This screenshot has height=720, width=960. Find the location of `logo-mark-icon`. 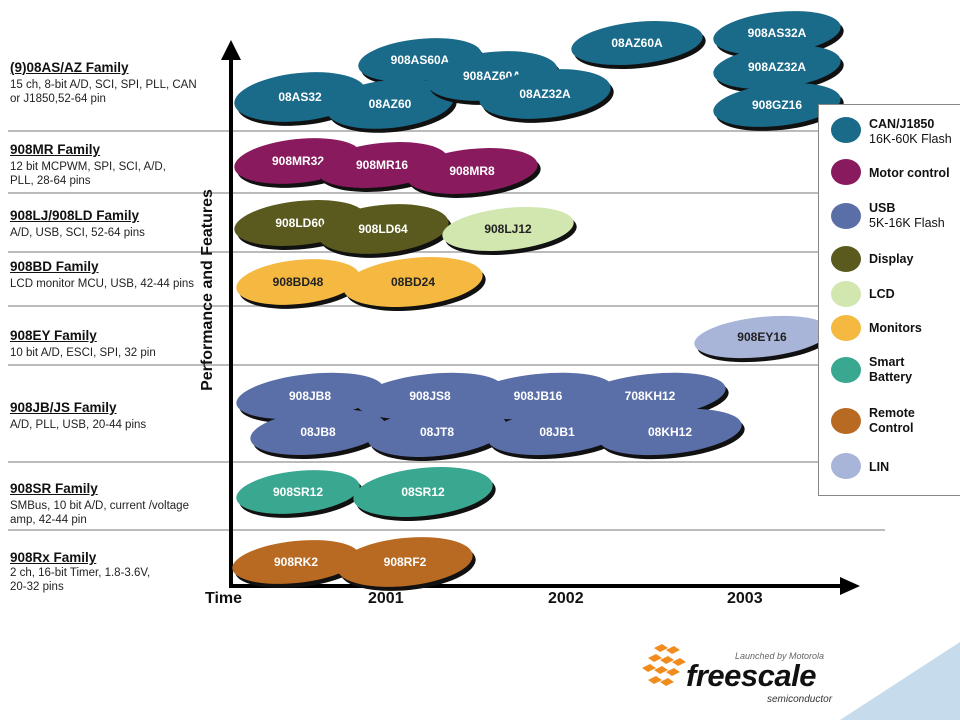

logo-mark-icon is located at coordinates (664, 665).